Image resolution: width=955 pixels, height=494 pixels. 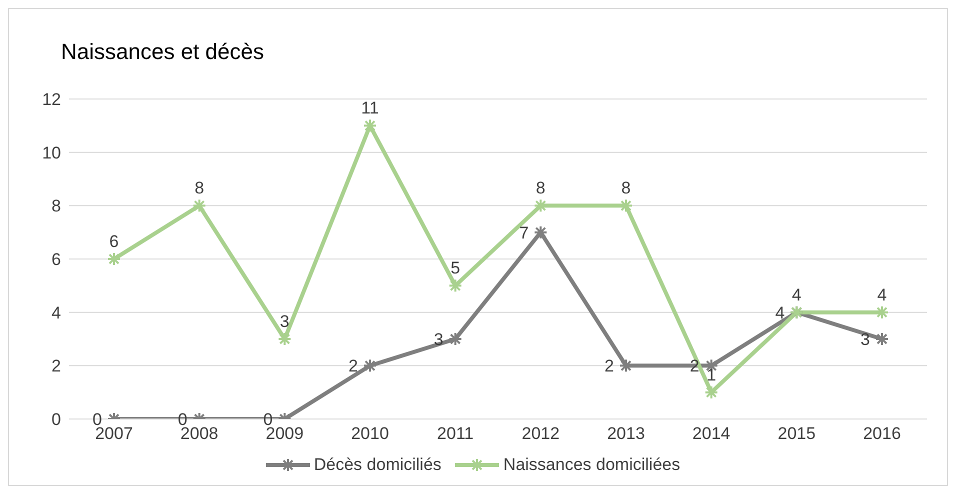 What do you see at coordinates (455, 268) in the screenshot?
I see `data-label: 5` at bounding box center [455, 268].